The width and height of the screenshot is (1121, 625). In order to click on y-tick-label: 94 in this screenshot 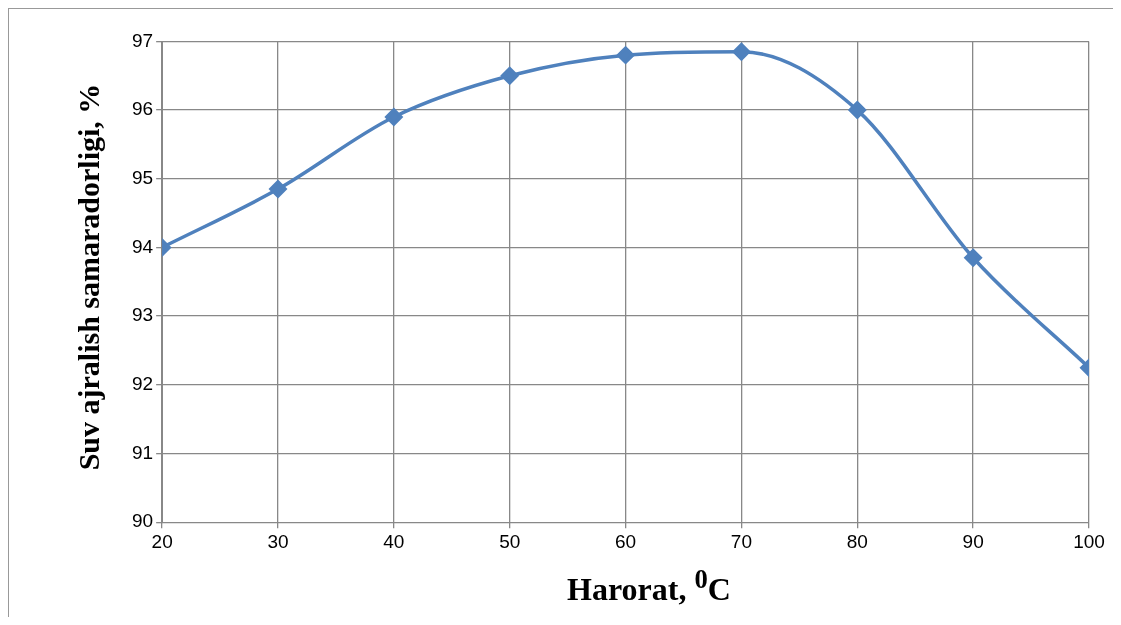, I will do `click(142, 246)`.